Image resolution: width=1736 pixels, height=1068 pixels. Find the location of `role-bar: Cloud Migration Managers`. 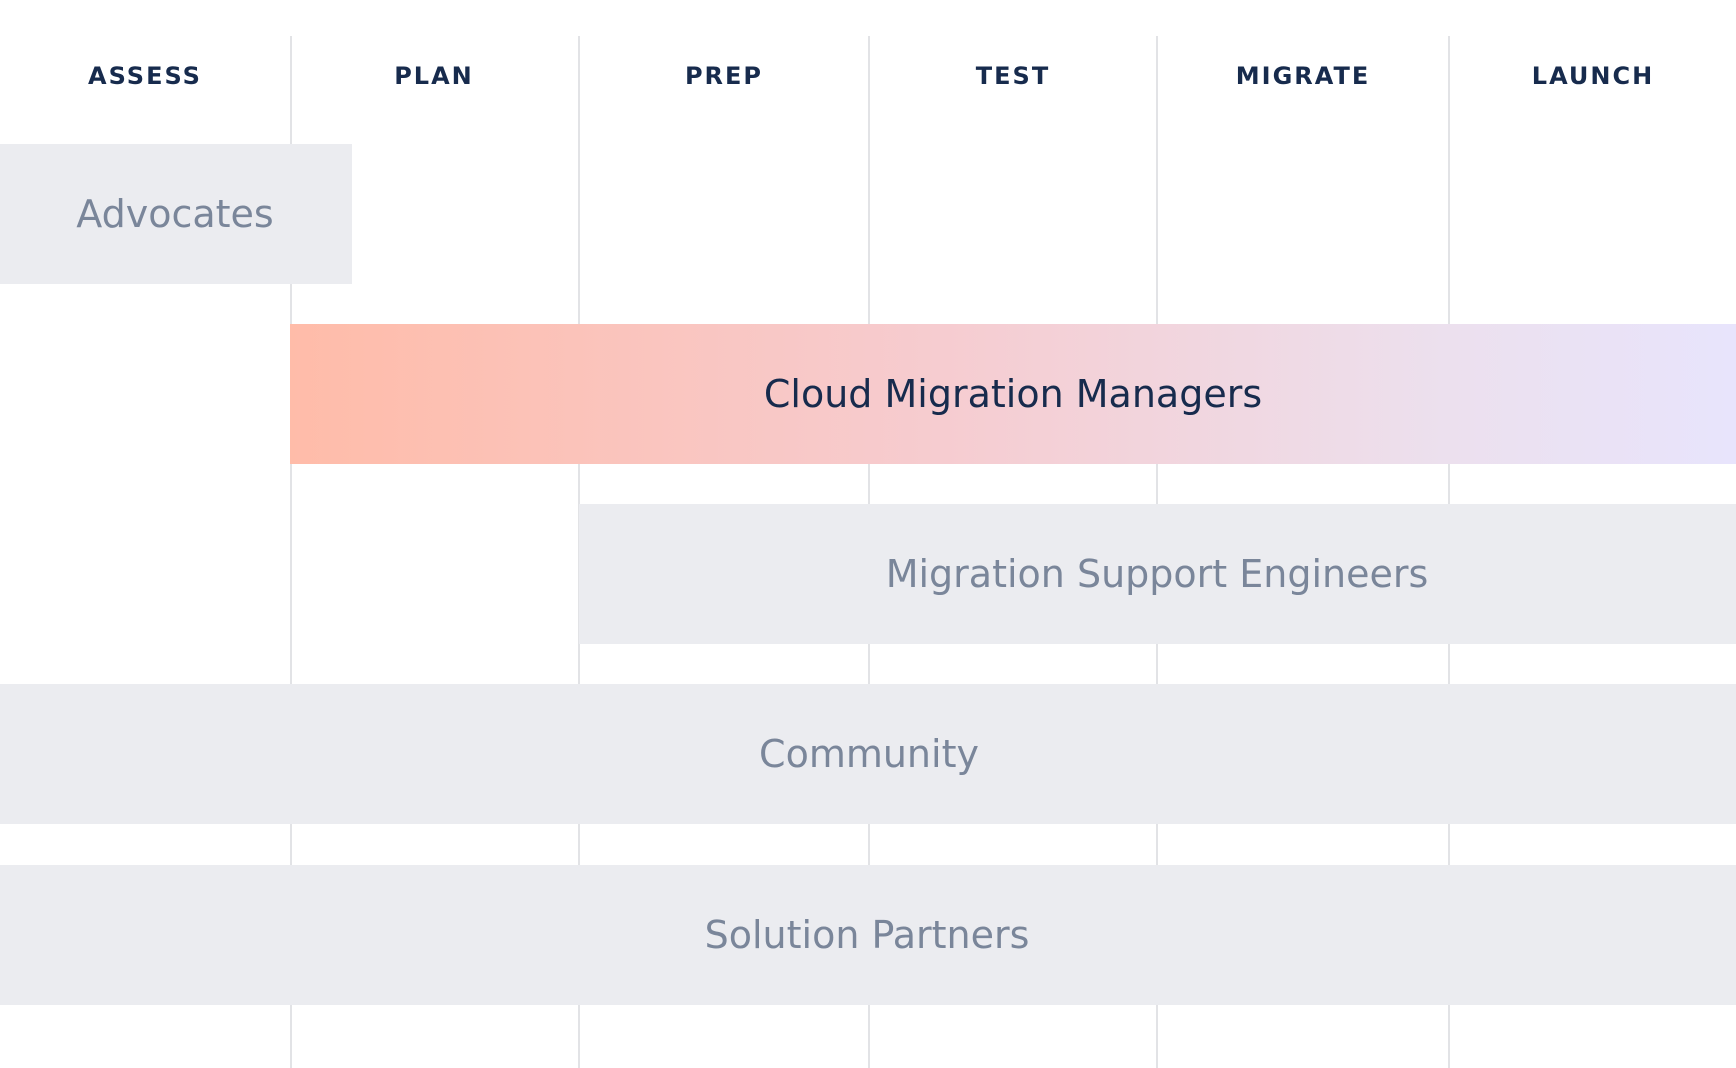

role-bar: Cloud Migration Managers is located at coordinates (1013, 394).